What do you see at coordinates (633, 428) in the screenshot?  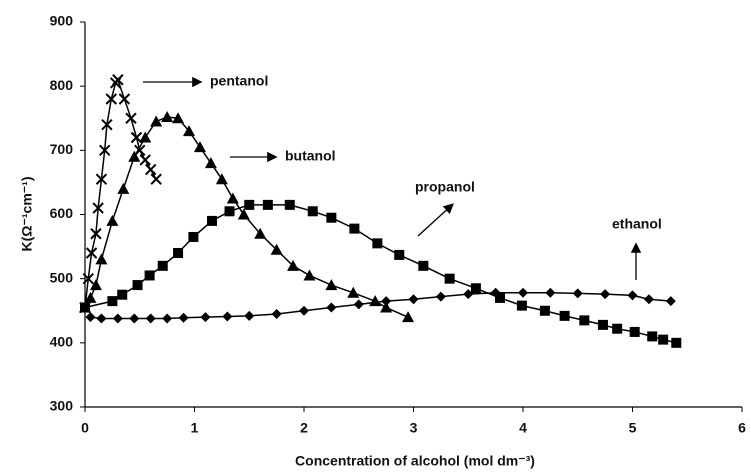 I see `x-tick-label: 5` at bounding box center [633, 428].